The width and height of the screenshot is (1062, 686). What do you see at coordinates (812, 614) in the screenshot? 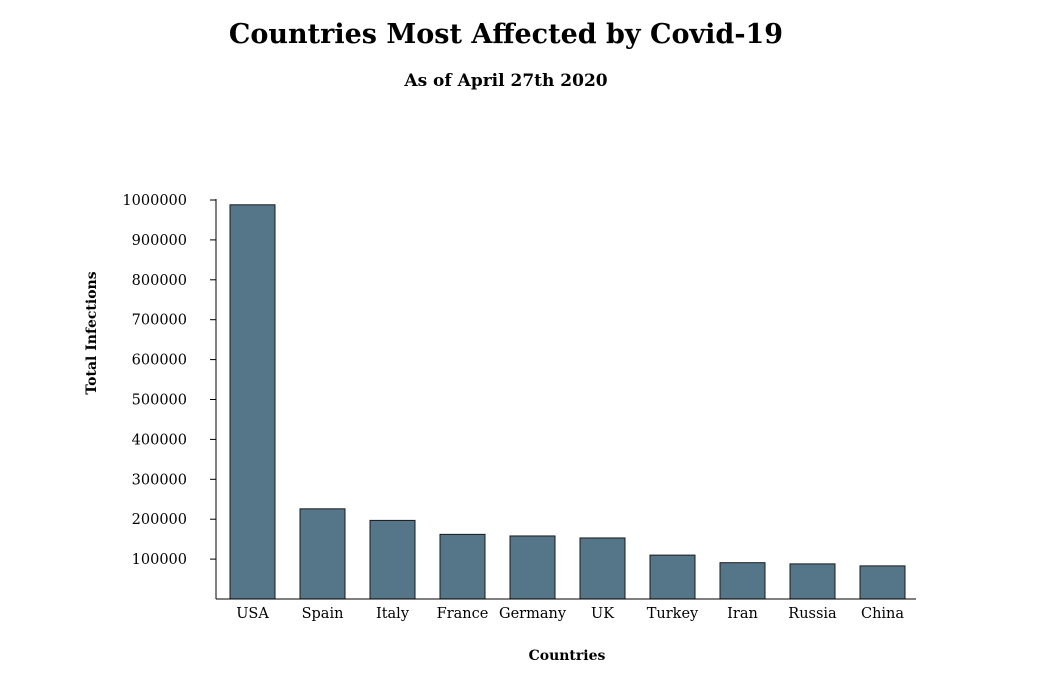
I see `x-tick-label: Russia` at bounding box center [812, 614].